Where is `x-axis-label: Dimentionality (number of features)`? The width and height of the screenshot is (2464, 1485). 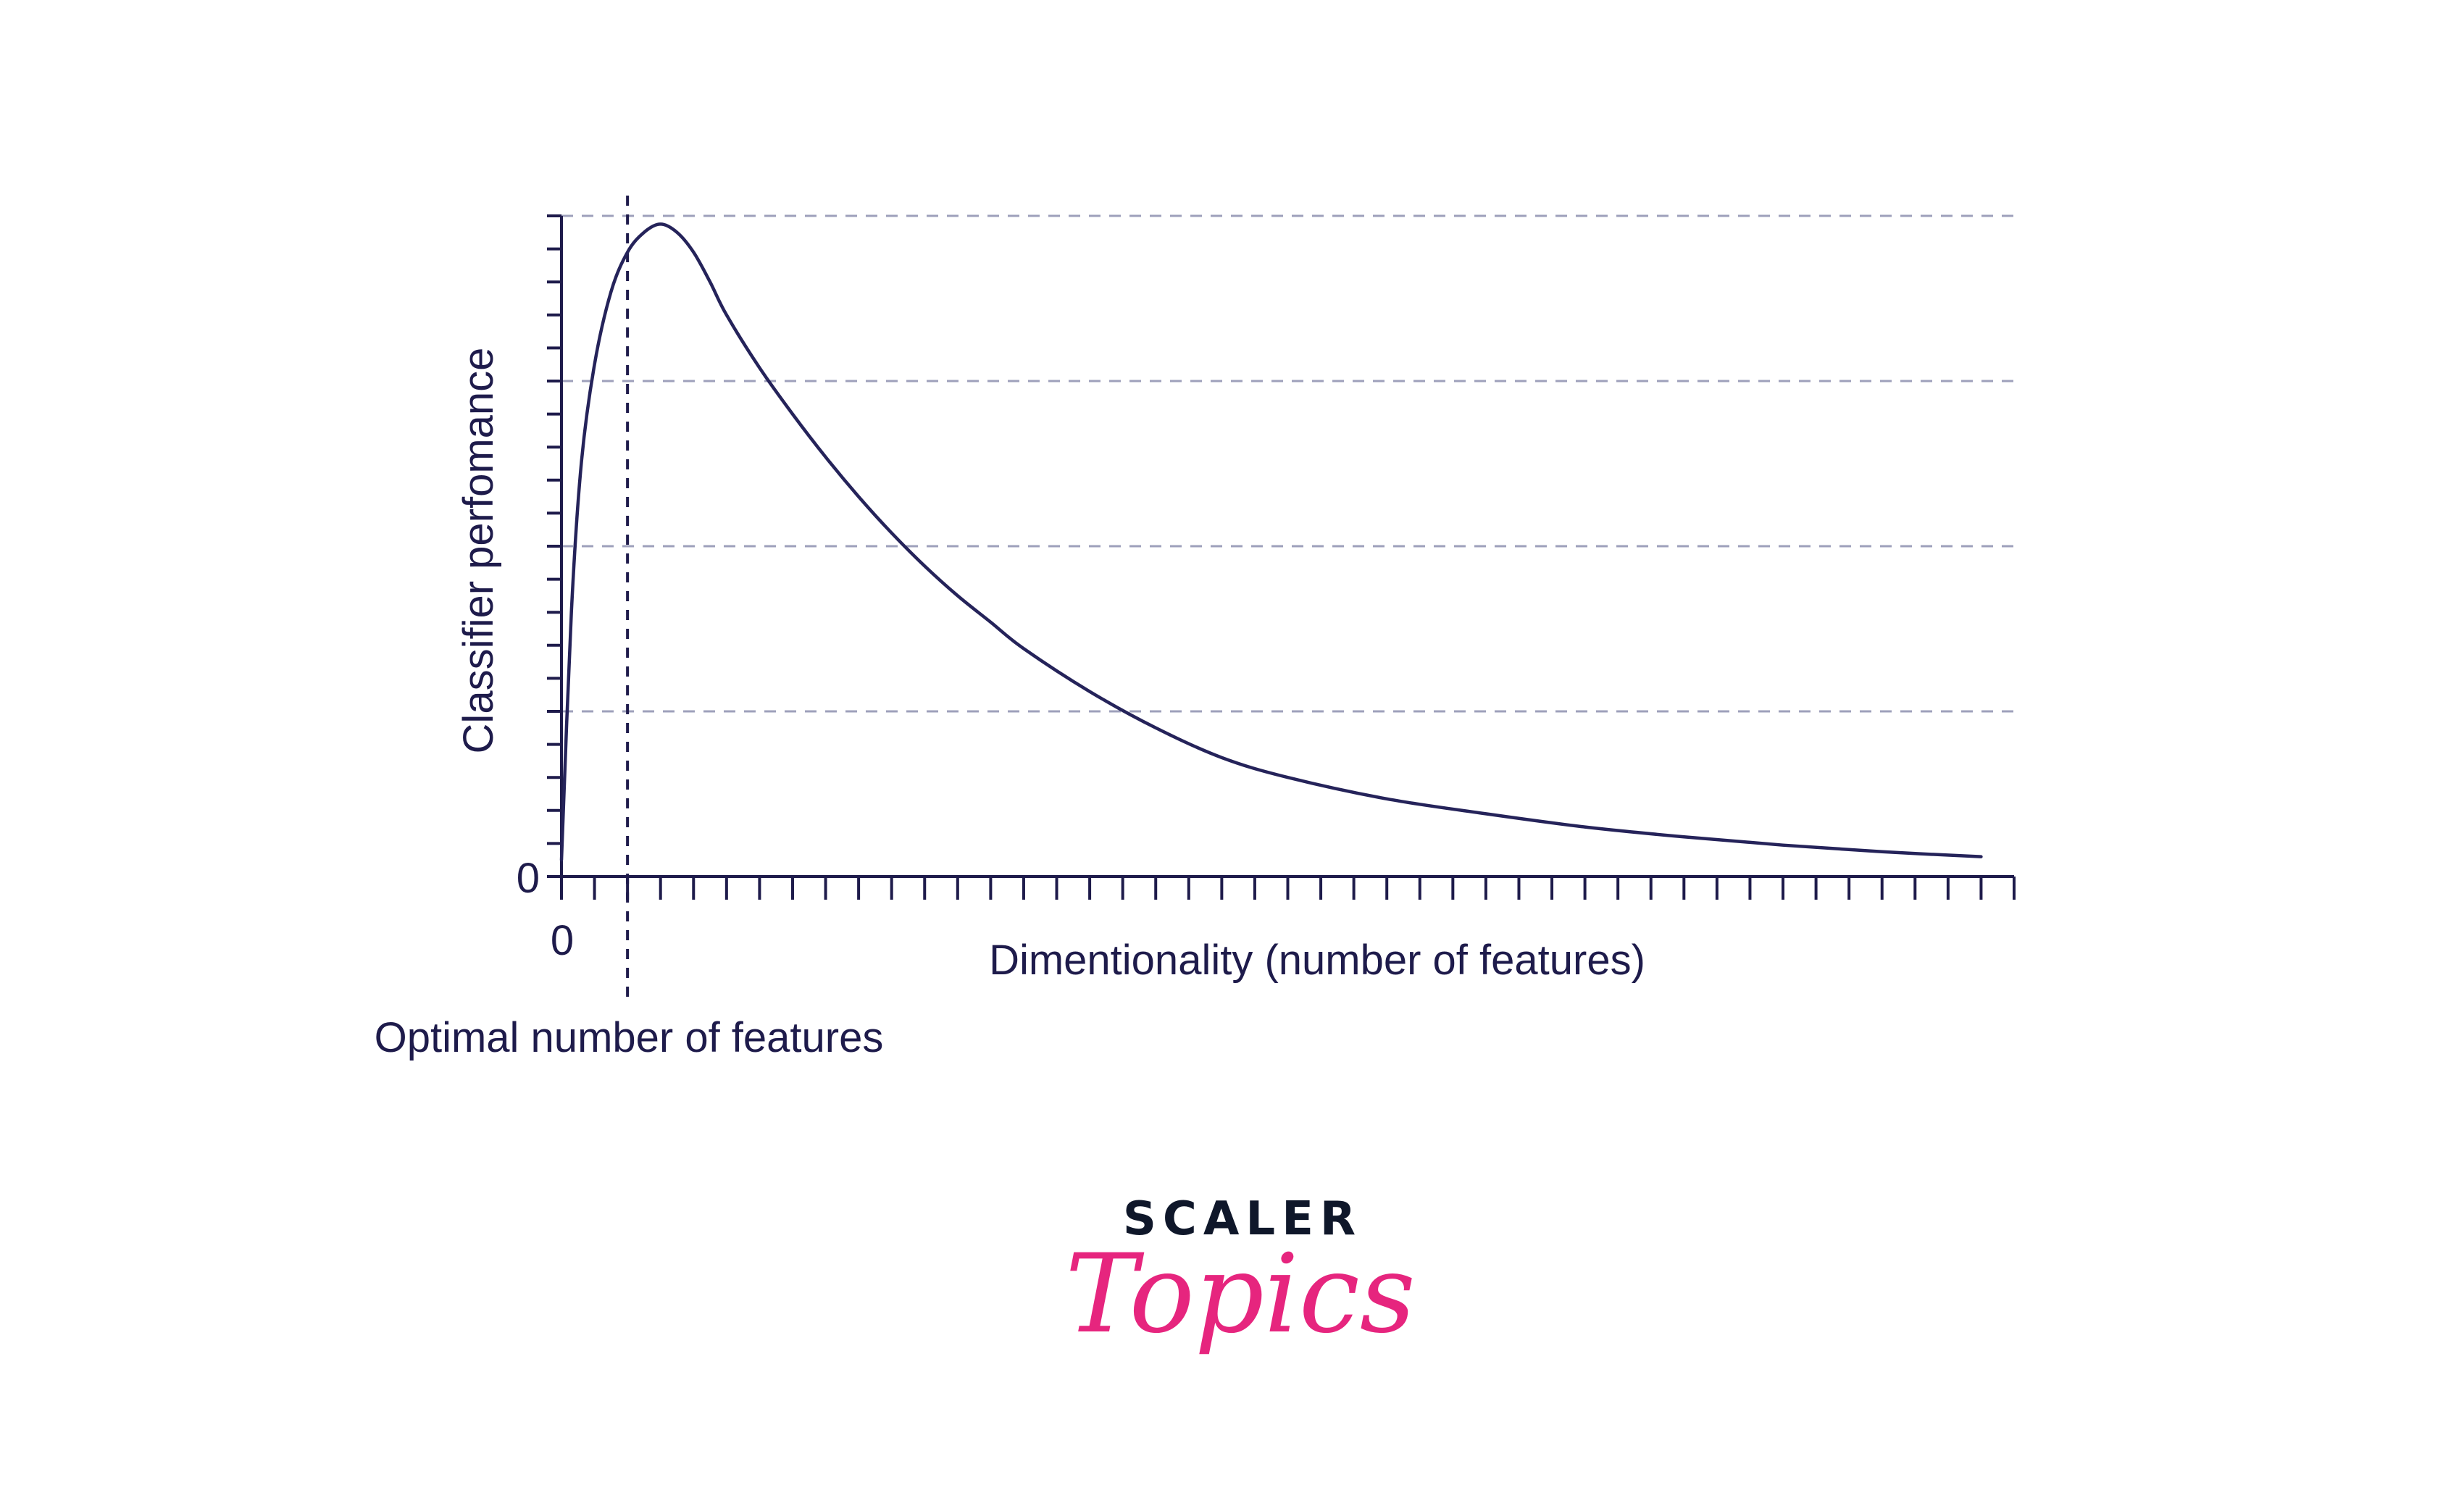
x-axis-label: Dimentionality (number of features) is located at coordinates (1317, 960).